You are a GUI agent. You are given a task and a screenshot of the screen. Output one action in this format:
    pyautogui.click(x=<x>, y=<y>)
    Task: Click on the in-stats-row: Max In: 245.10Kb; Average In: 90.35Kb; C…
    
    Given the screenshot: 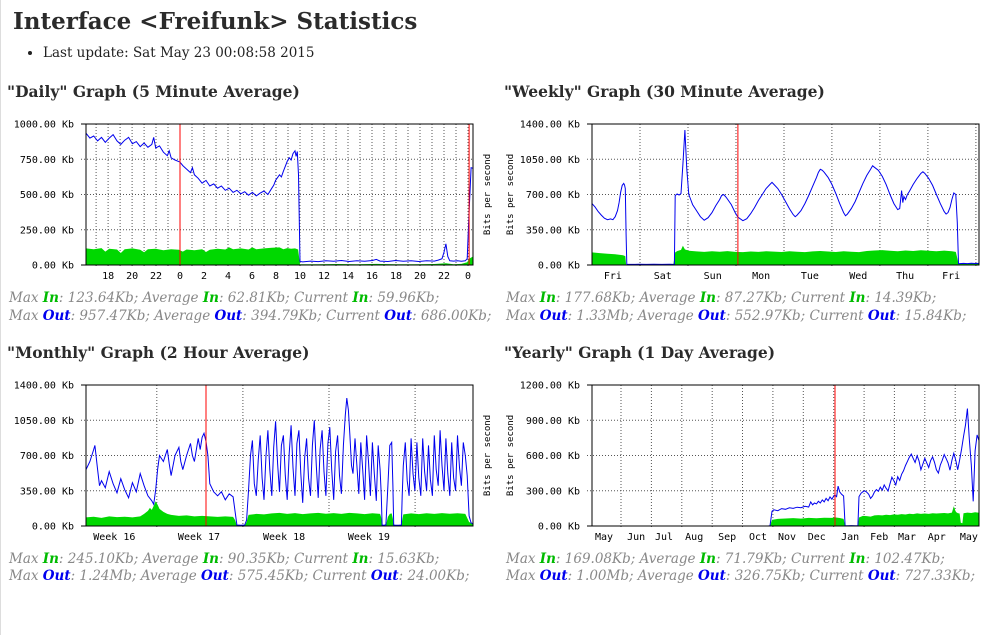 What is the action you would take?
    pyautogui.click(x=224, y=558)
    